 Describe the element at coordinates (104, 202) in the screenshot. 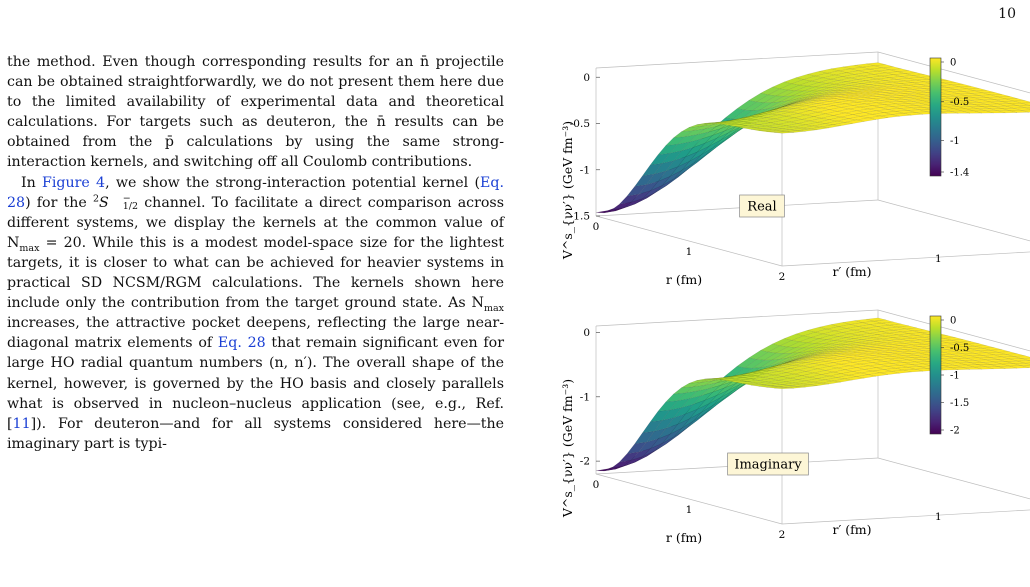

I see `channel-symbol: S` at that location.